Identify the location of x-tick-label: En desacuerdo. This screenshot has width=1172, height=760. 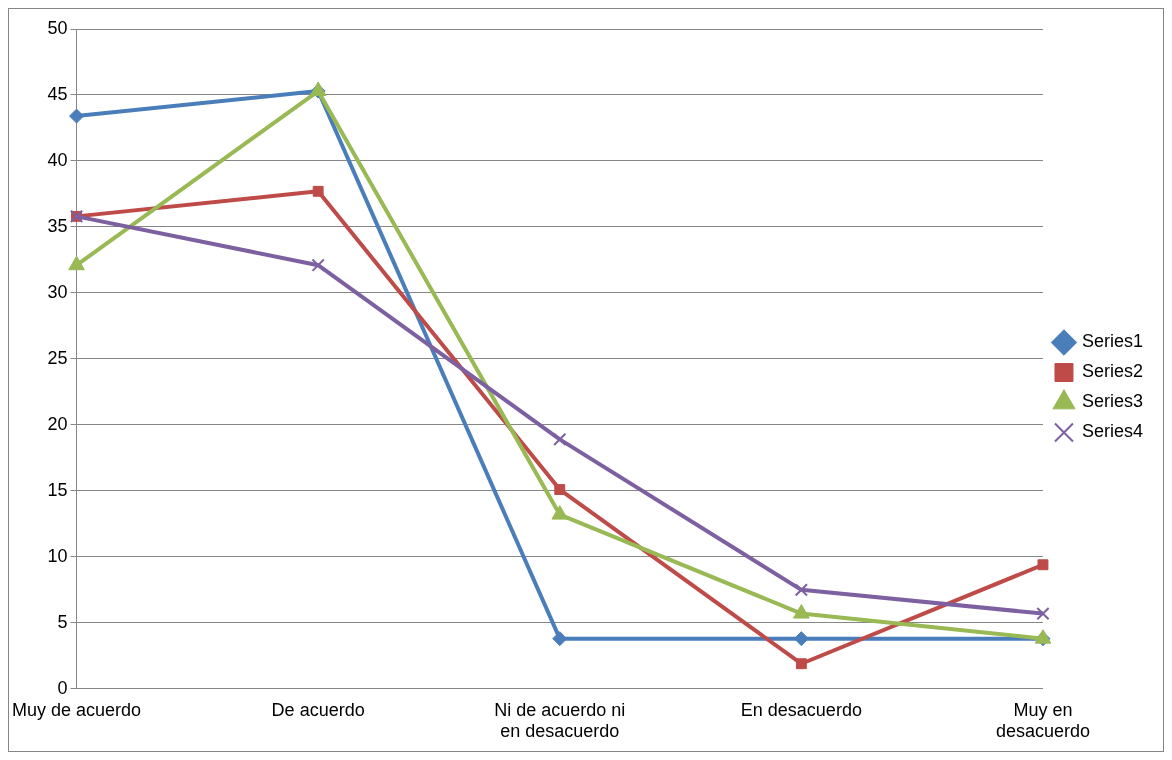
(801, 709).